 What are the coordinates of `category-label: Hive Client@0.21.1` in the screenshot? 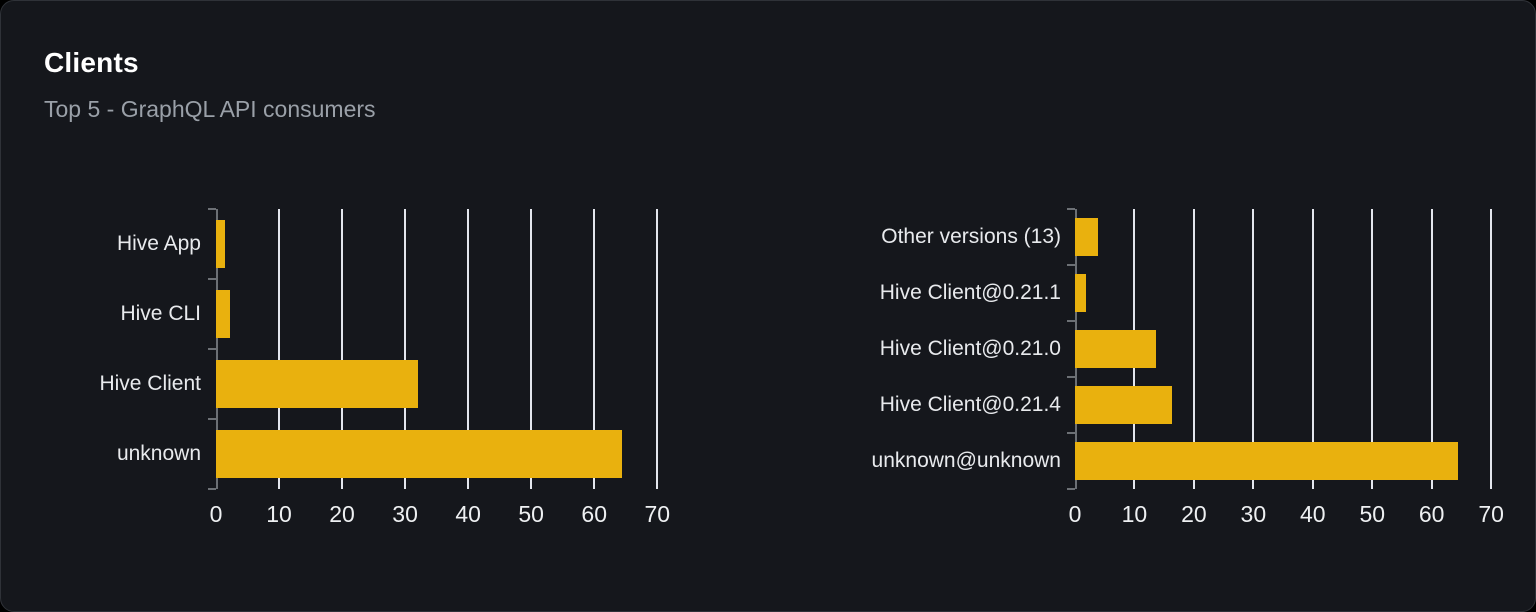 It's located at (970, 292).